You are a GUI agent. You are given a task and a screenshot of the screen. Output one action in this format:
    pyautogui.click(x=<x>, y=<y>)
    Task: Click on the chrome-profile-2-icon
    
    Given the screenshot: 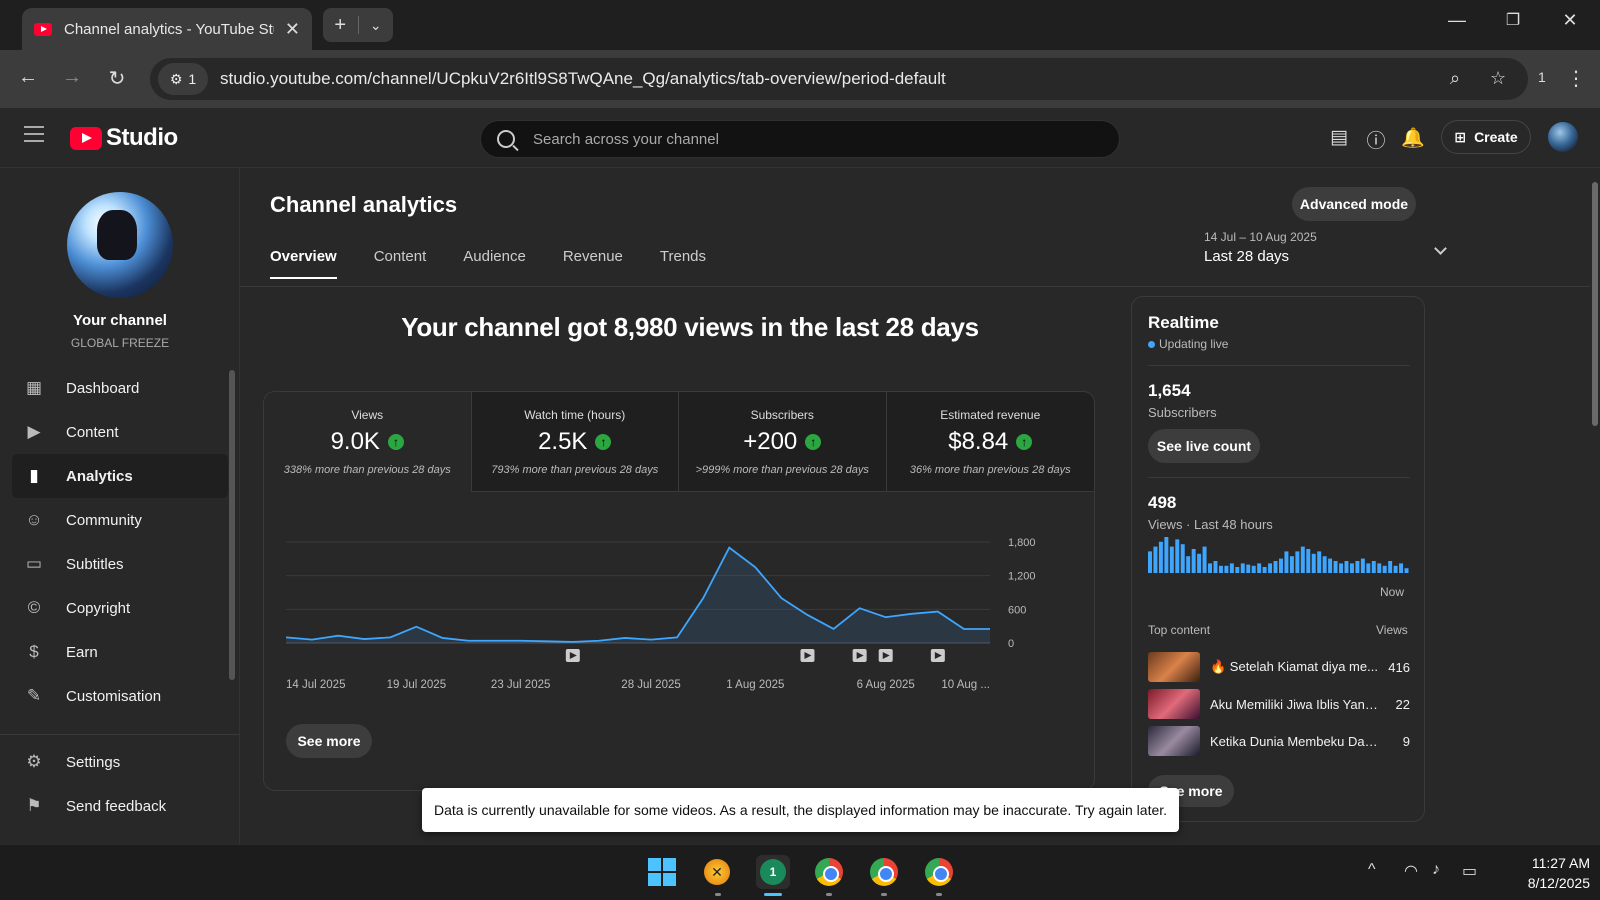 What is the action you would take?
    pyautogui.click(x=884, y=872)
    